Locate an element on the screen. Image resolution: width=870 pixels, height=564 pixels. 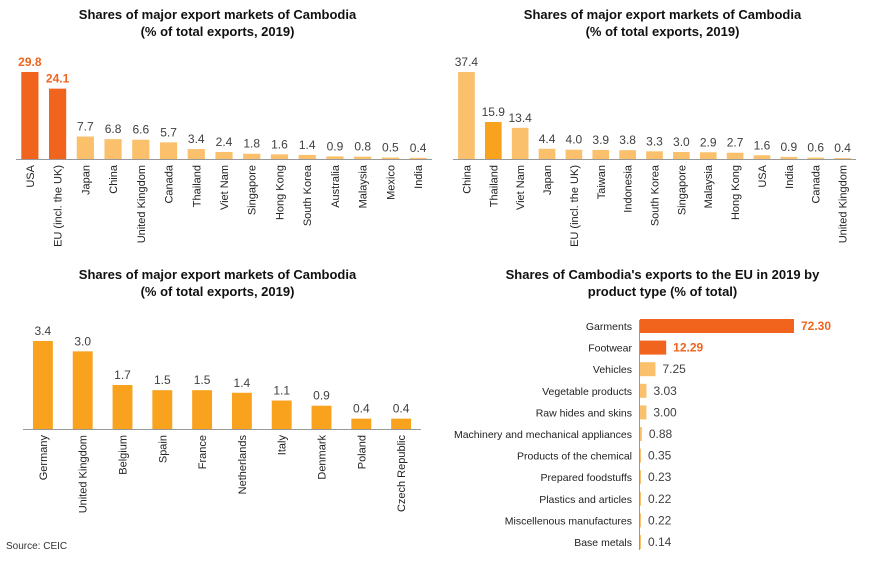
category-label: Base metals is located at coordinates (603, 543).